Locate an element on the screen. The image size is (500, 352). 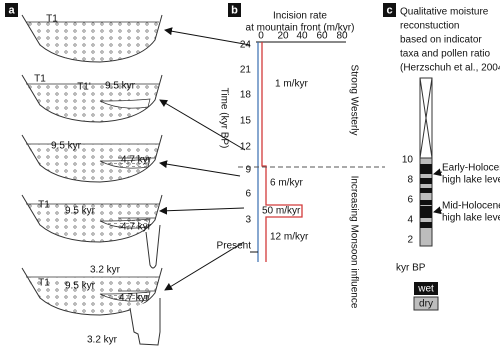
legend-label: wet is located at coordinates (425, 289).